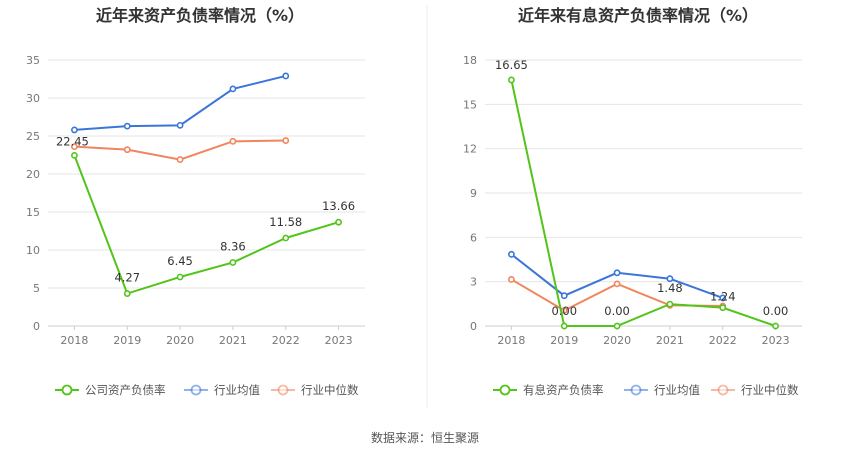 Image resolution: width=850 pixels, height=459 pixels. Describe the element at coordinates (473, 282) in the screenshot. I see `y-tick-label: 3` at that location.